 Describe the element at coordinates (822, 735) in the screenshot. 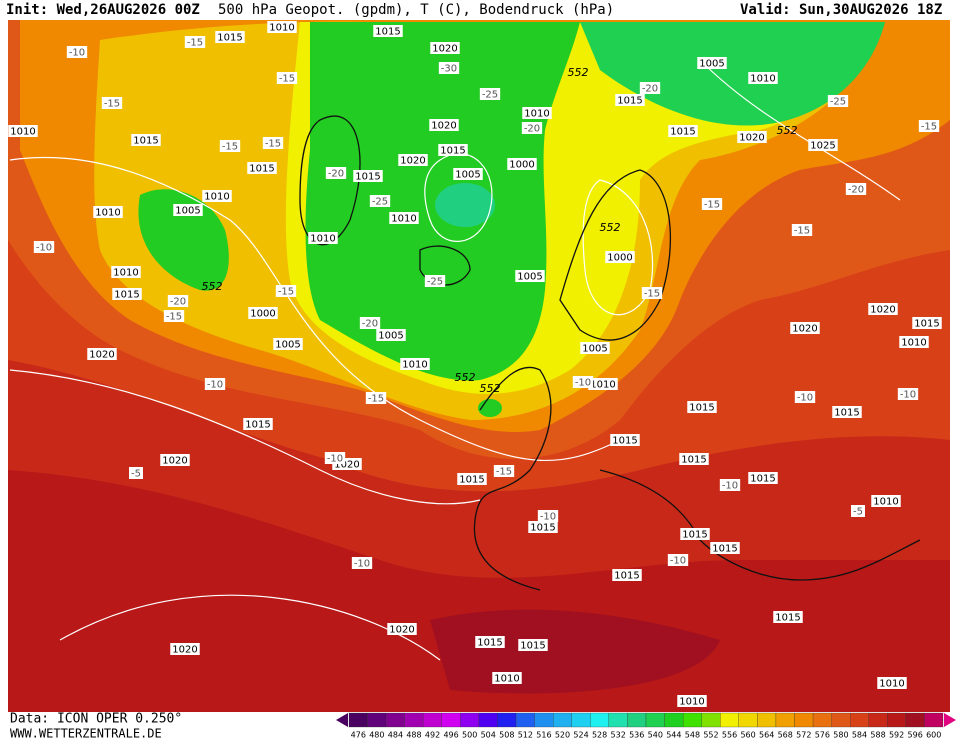

I see `scale-label: 576` at that location.